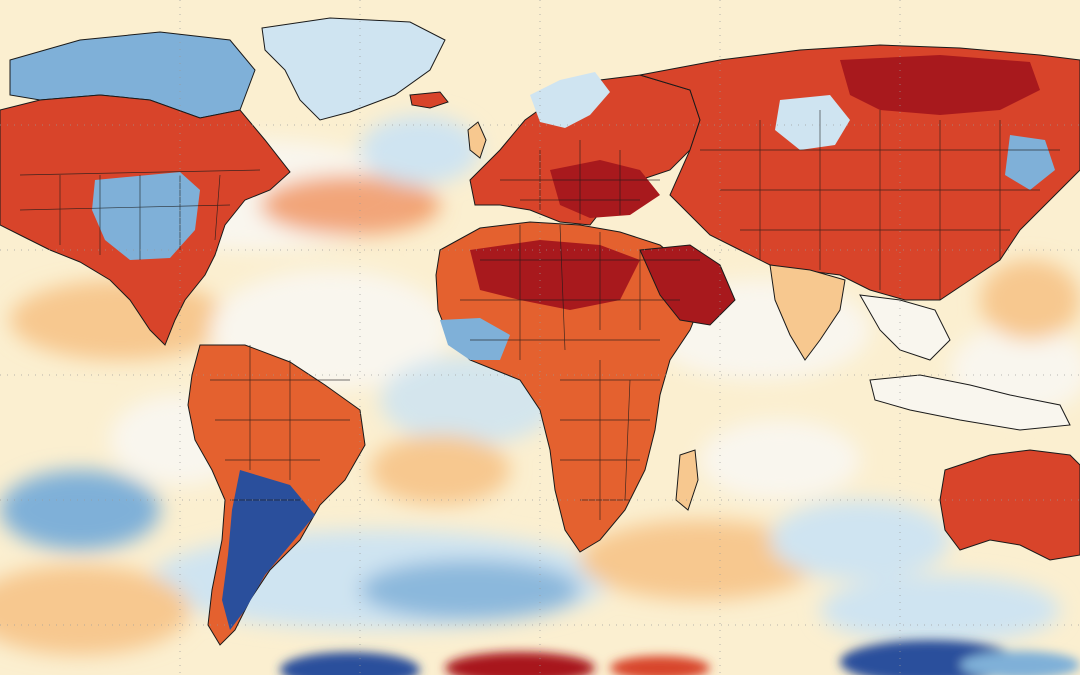 This screenshot has height=675, width=1080. Describe the element at coordinates (905, 327) in the screenshot. I see `southeast-asia` at that location.